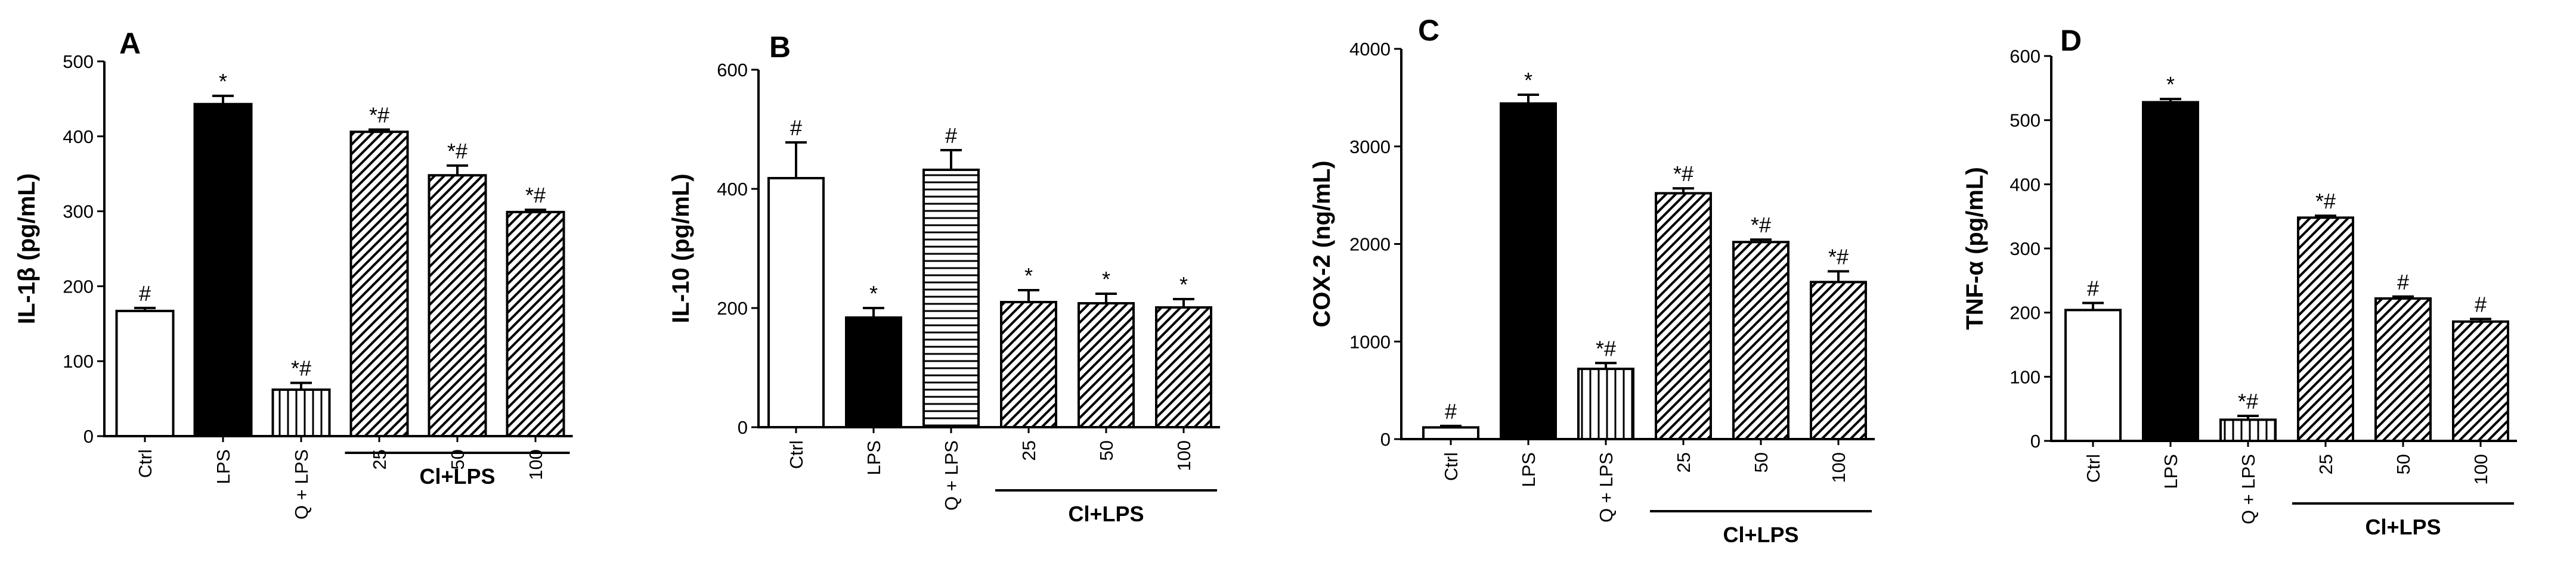  I want to click on y-axis-label: IL-10 (pg/mL), so click(681, 248).